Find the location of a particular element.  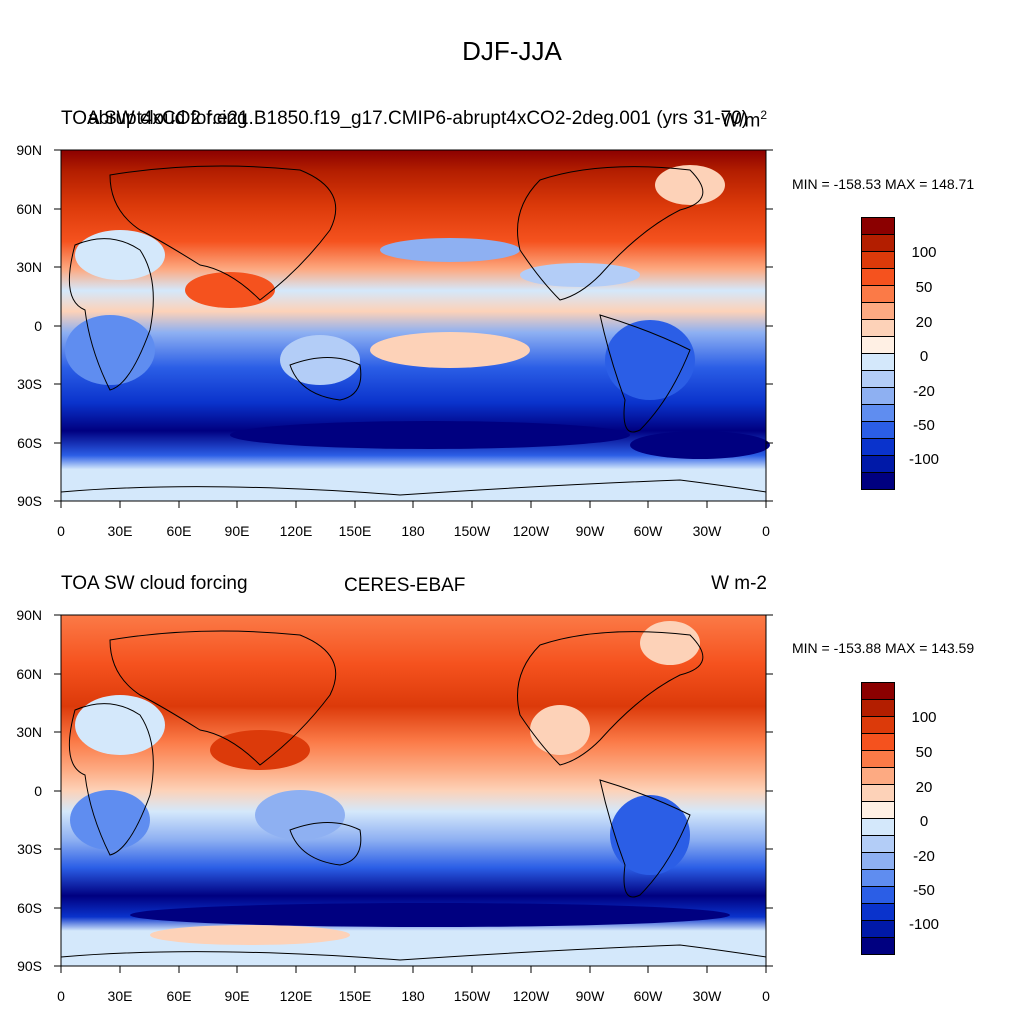

panel-units-label: W/m2 is located at coordinates (744, 120).